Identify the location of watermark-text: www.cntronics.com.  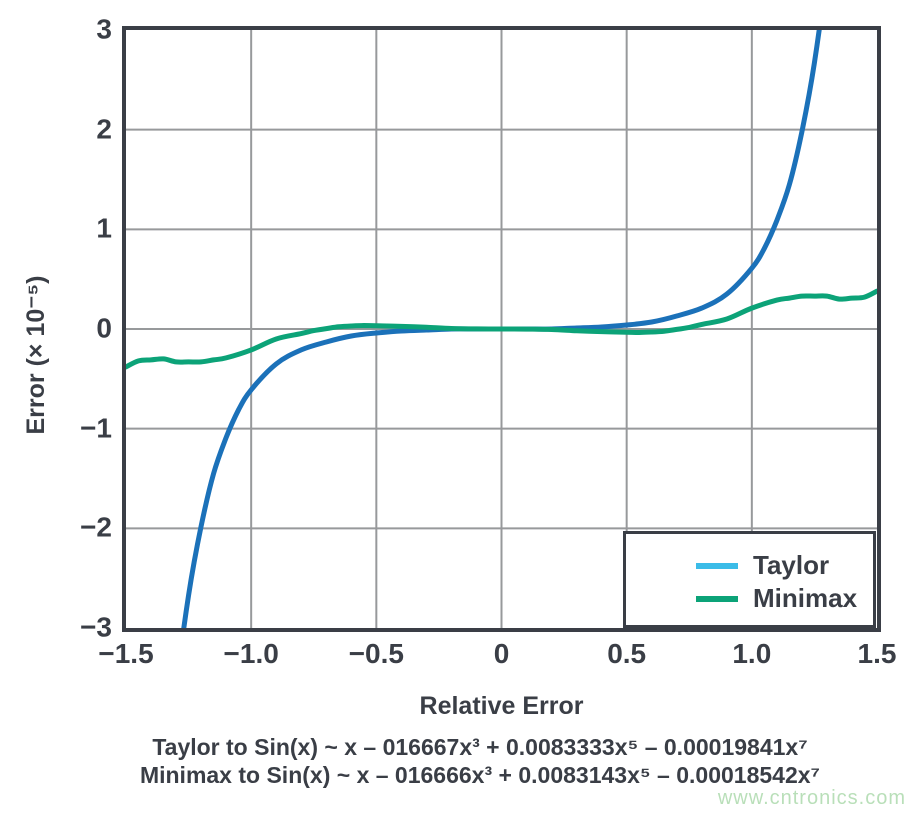
(811, 798).